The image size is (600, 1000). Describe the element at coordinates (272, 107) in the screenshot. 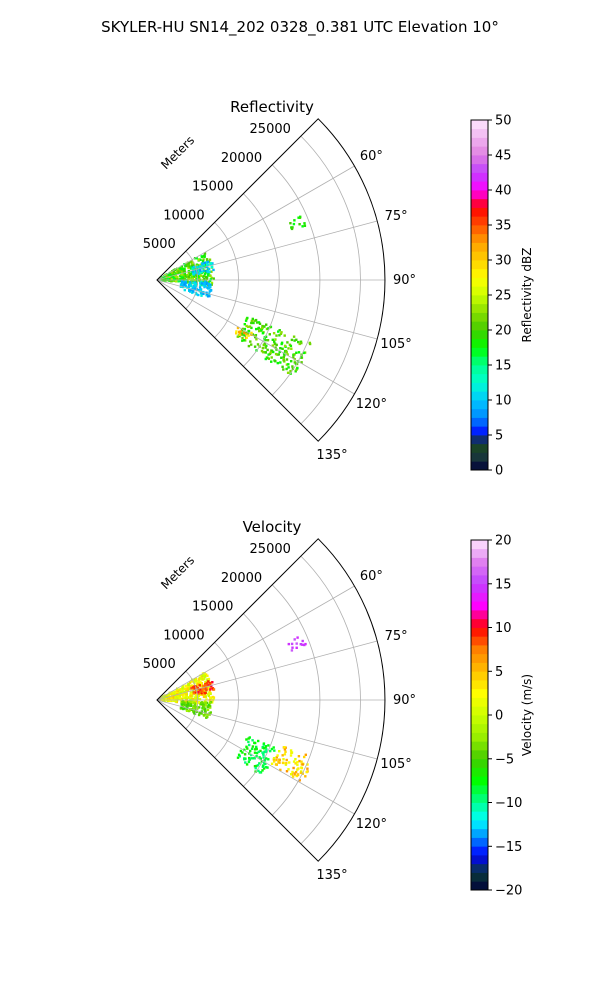

I see `reflectivity-title: Reflectivity` at that location.